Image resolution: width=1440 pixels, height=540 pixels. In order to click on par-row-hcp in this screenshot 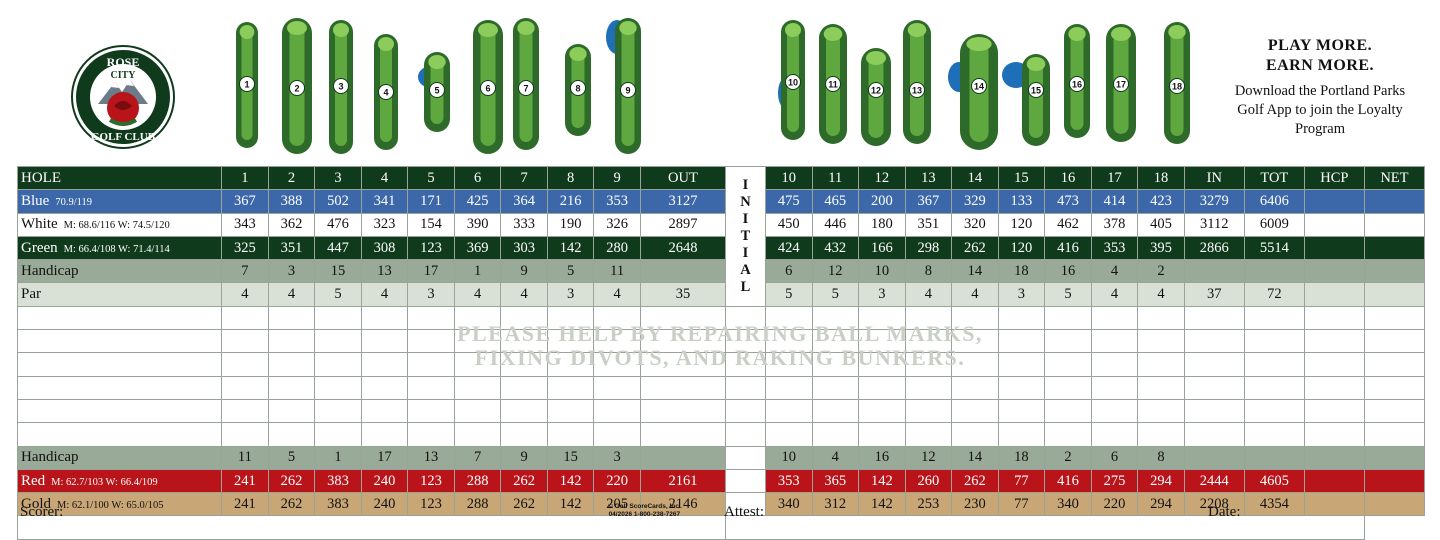, I will do `click(1334, 294)`.